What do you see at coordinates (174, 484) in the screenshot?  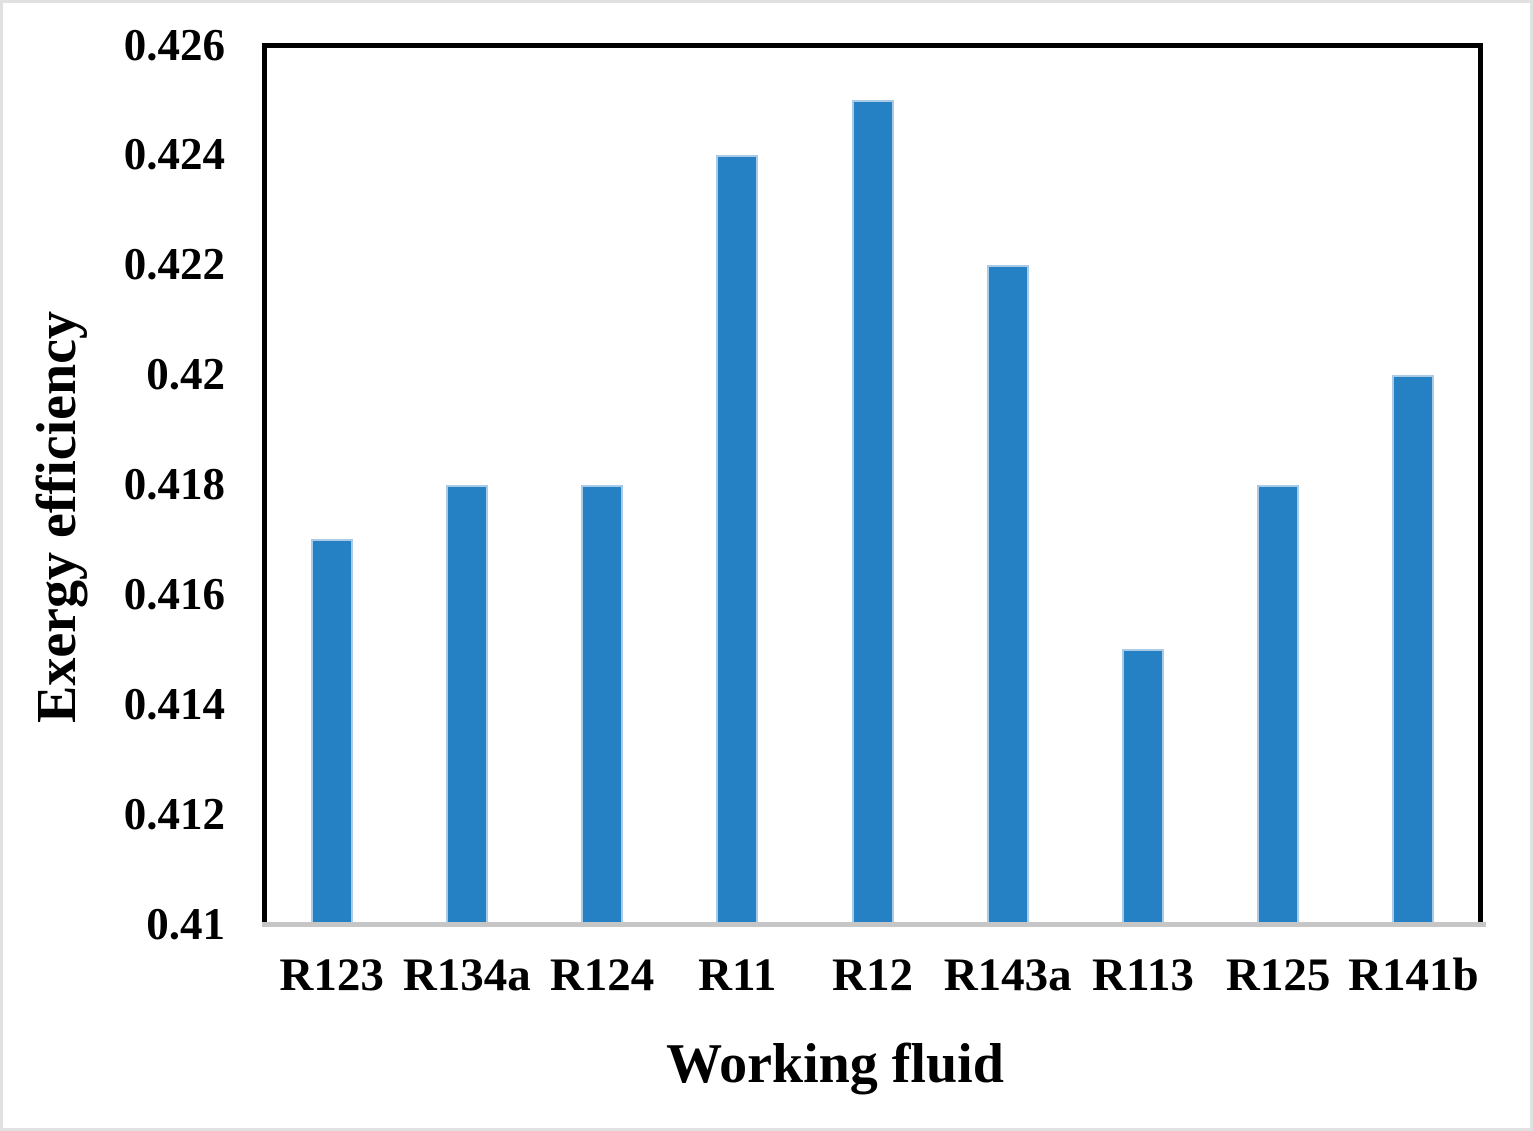 I see `y-tick-label: 0.418` at bounding box center [174, 484].